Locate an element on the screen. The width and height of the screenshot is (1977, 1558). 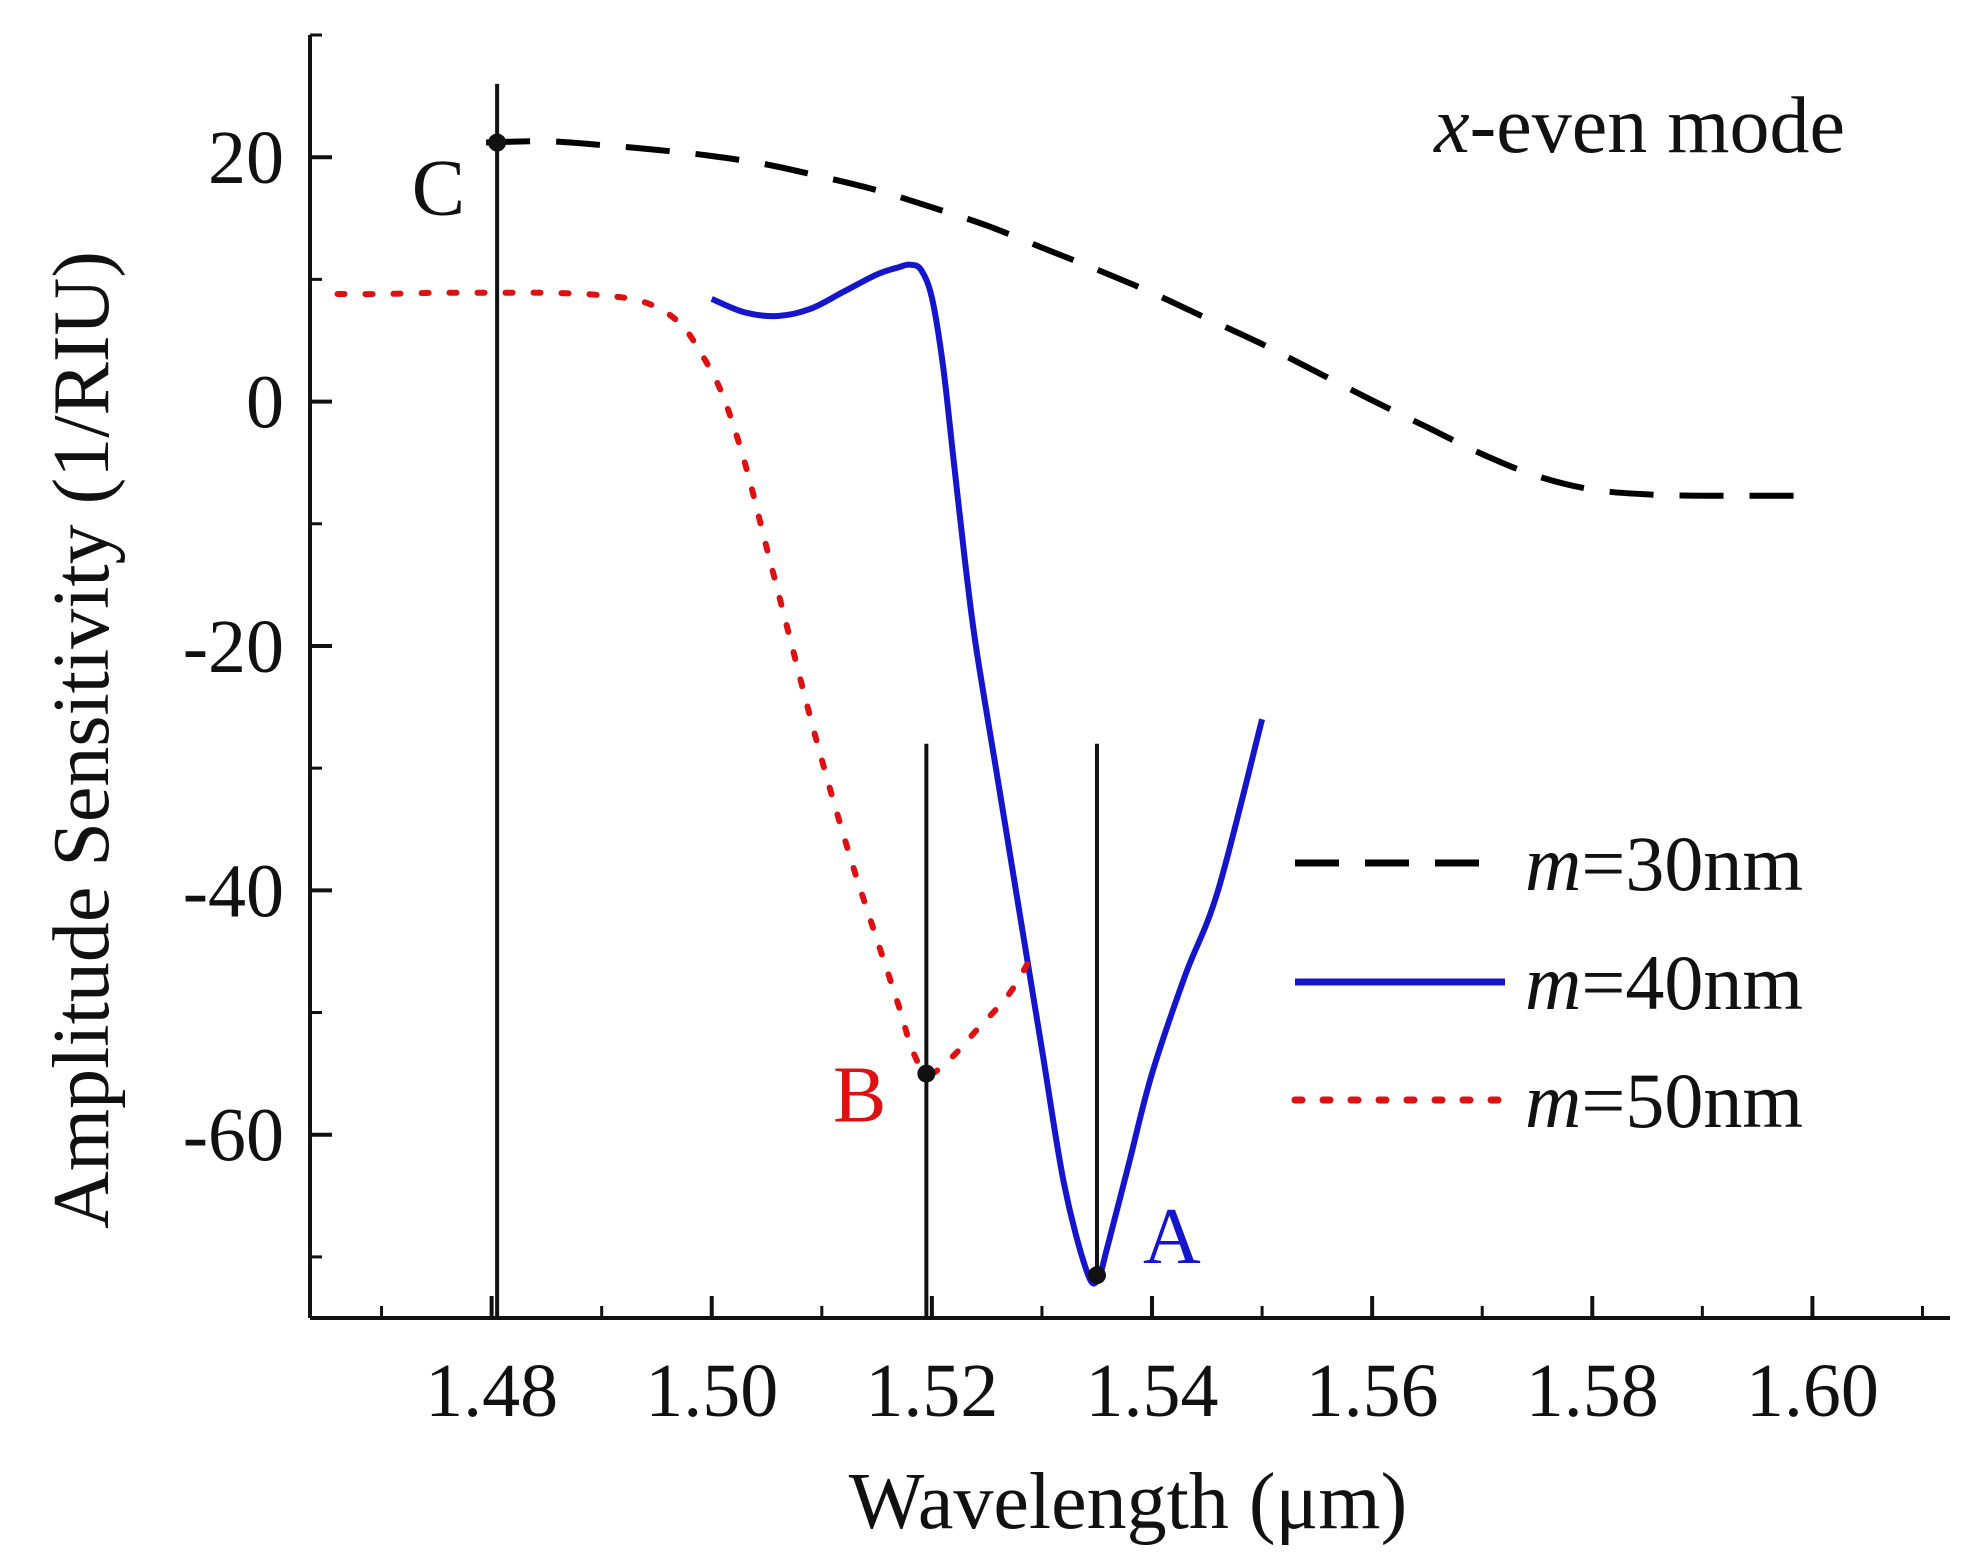
x-tick-label: 1.50 is located at coordinates (711, 1391).